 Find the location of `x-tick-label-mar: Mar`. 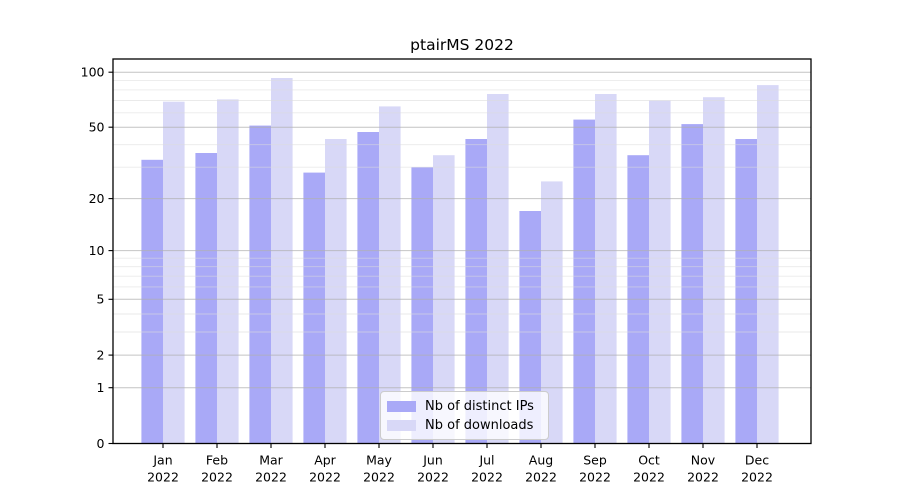

x-tick-label-mar: Mar is located at coordinates (271, 460).